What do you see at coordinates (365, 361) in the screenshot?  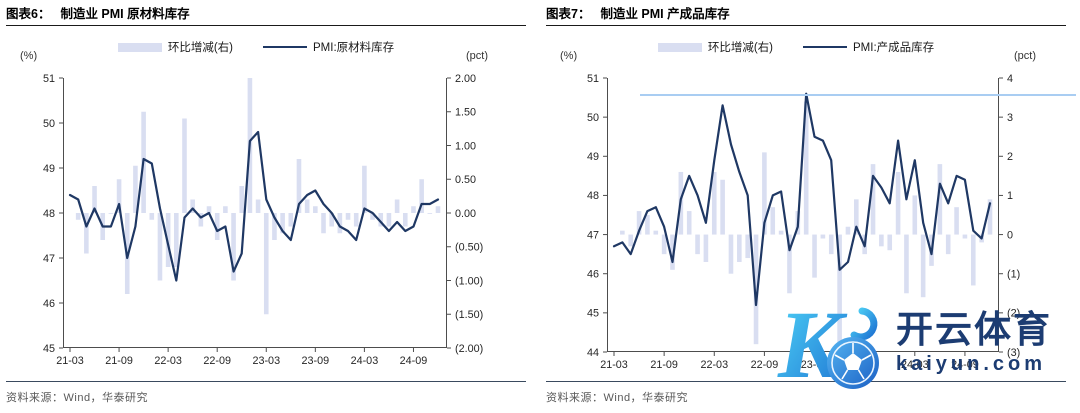 I see `x-tick-label: 24-03` at bounding box center [365, 361].